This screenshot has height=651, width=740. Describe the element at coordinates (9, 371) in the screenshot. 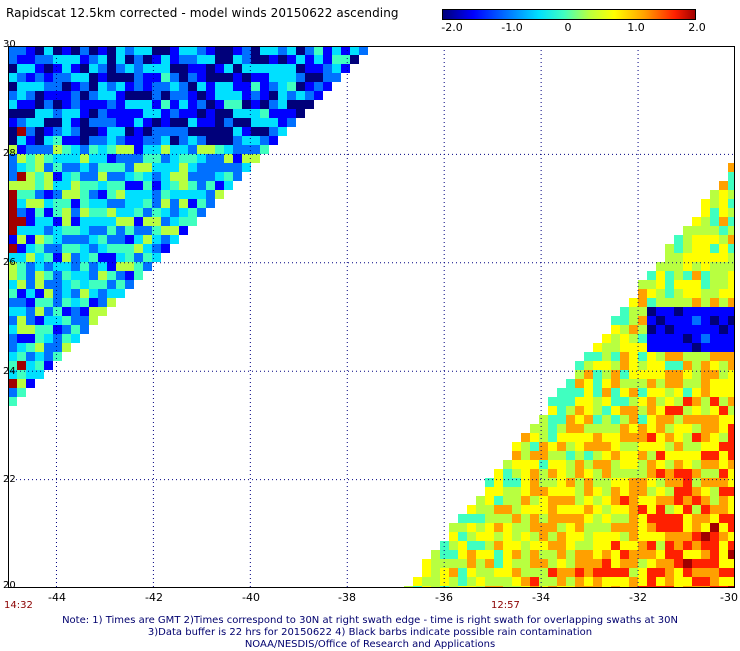

I see `lat-label-24: 24` at that location.